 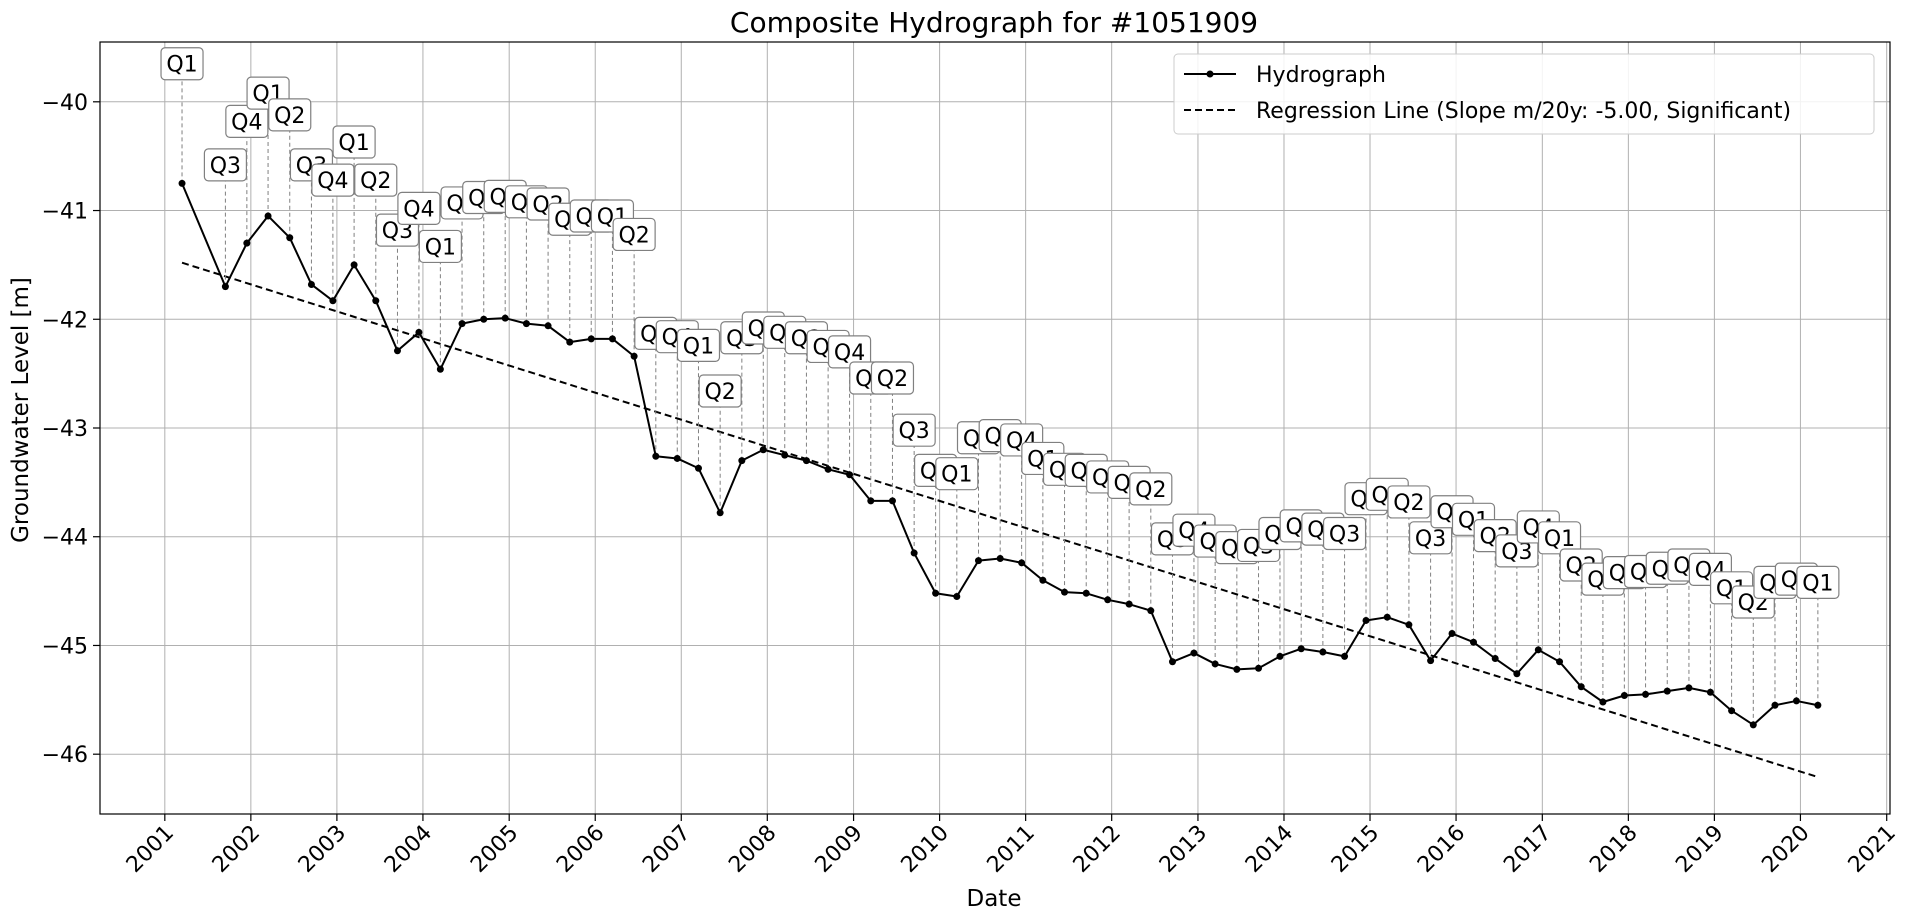 What do you see at coordinates (494, 849) in the screenshot?
I see `x-tick-label: 2005` at bounding box center [494, 849].